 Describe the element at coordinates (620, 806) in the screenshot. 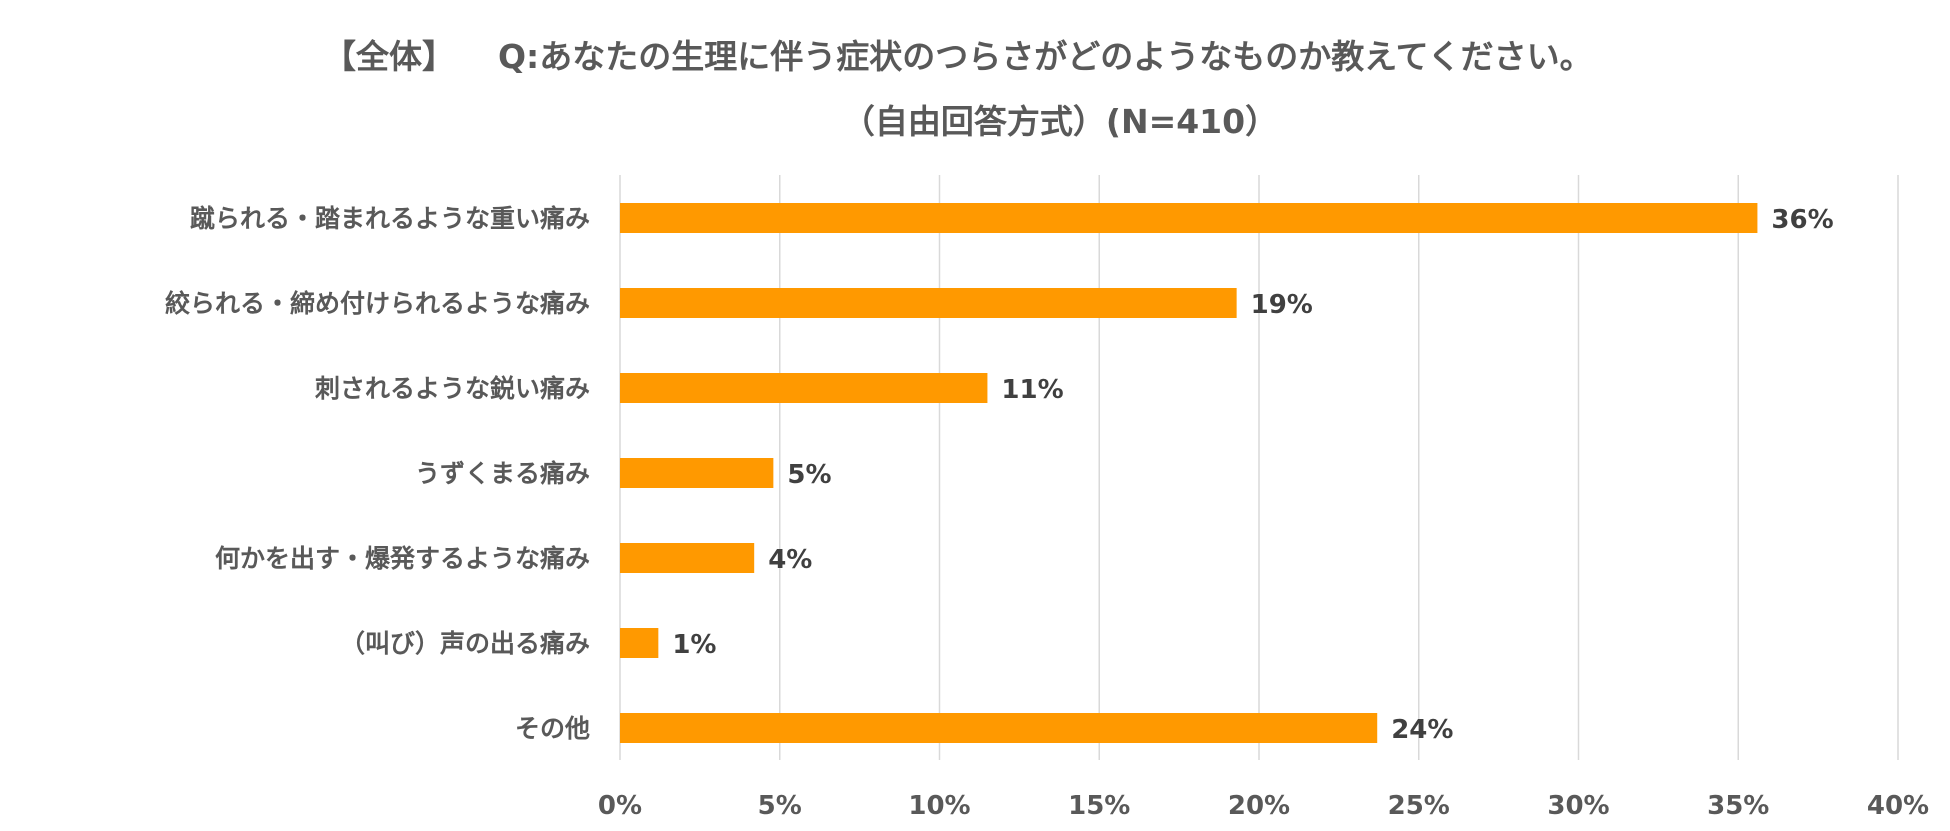

I see `x-tick-label: 0%` at that location.